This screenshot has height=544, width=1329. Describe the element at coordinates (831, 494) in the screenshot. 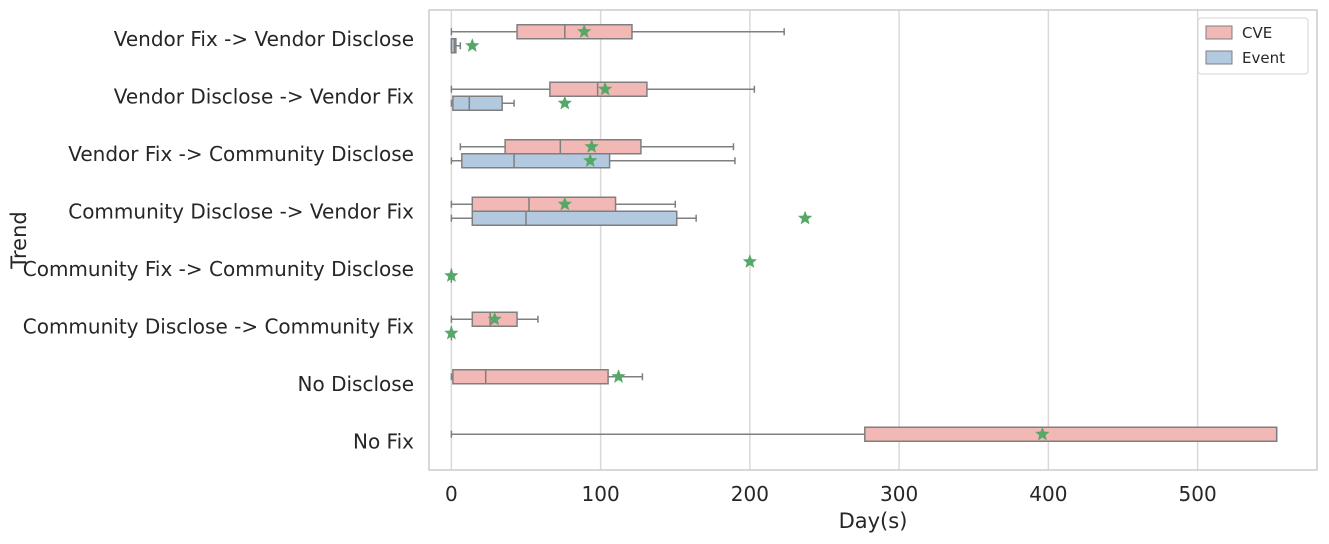

I see `x-axis-ticks: 0 100 200 300 400 500` at that location.